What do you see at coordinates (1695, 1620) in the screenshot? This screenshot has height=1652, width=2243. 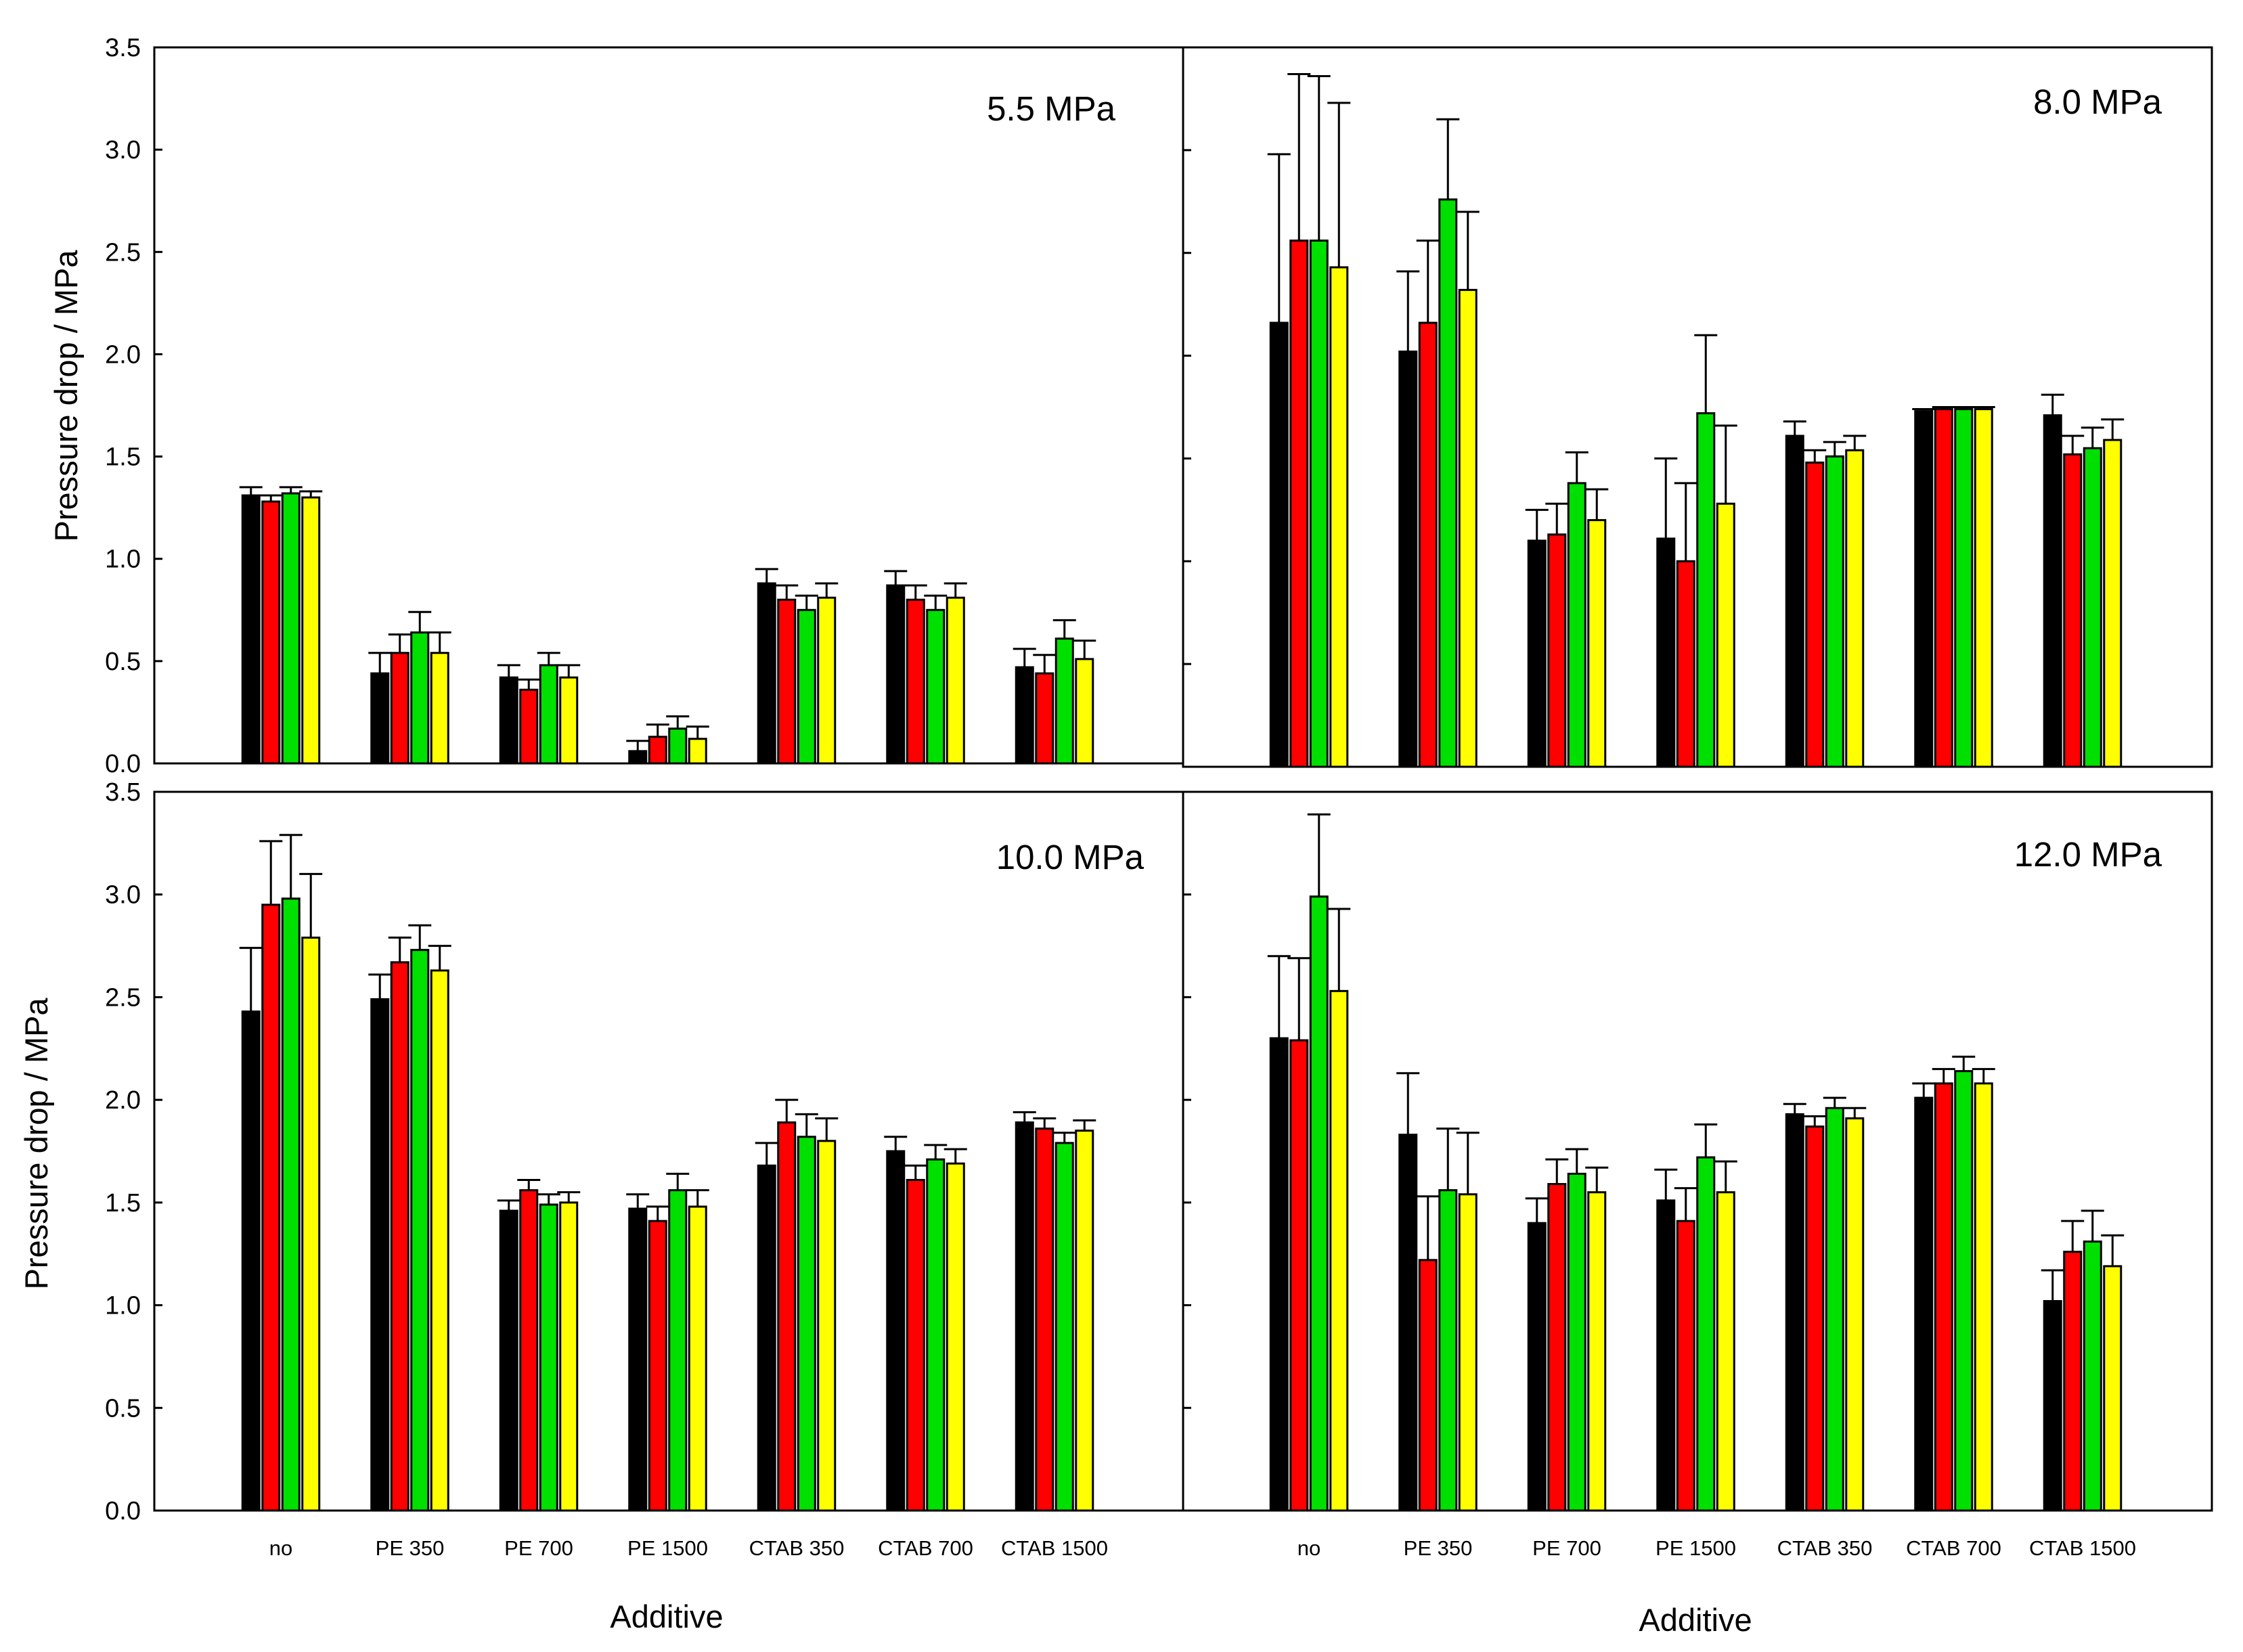 I see `x-axis-title-right: Additive` at bounding box center [1695, 1620].